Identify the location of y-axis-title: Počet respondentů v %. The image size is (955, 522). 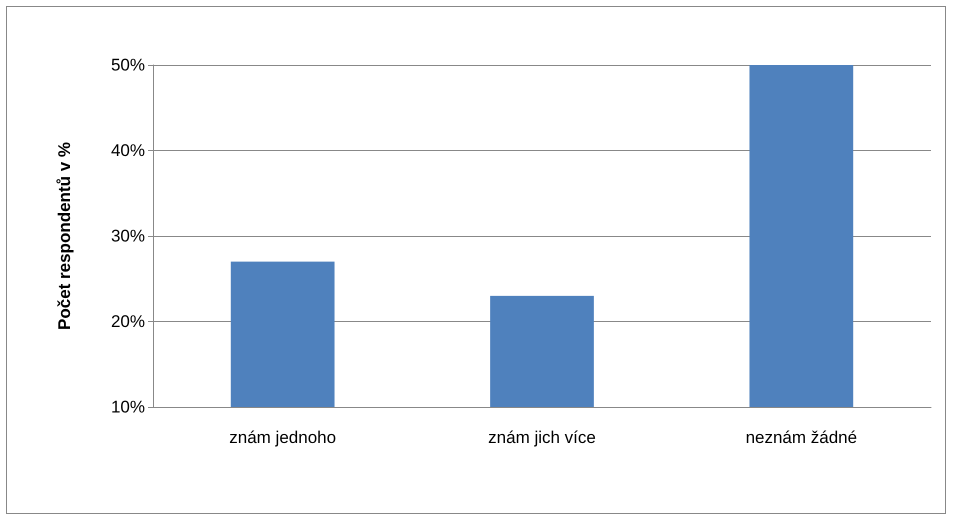
(64, 236).